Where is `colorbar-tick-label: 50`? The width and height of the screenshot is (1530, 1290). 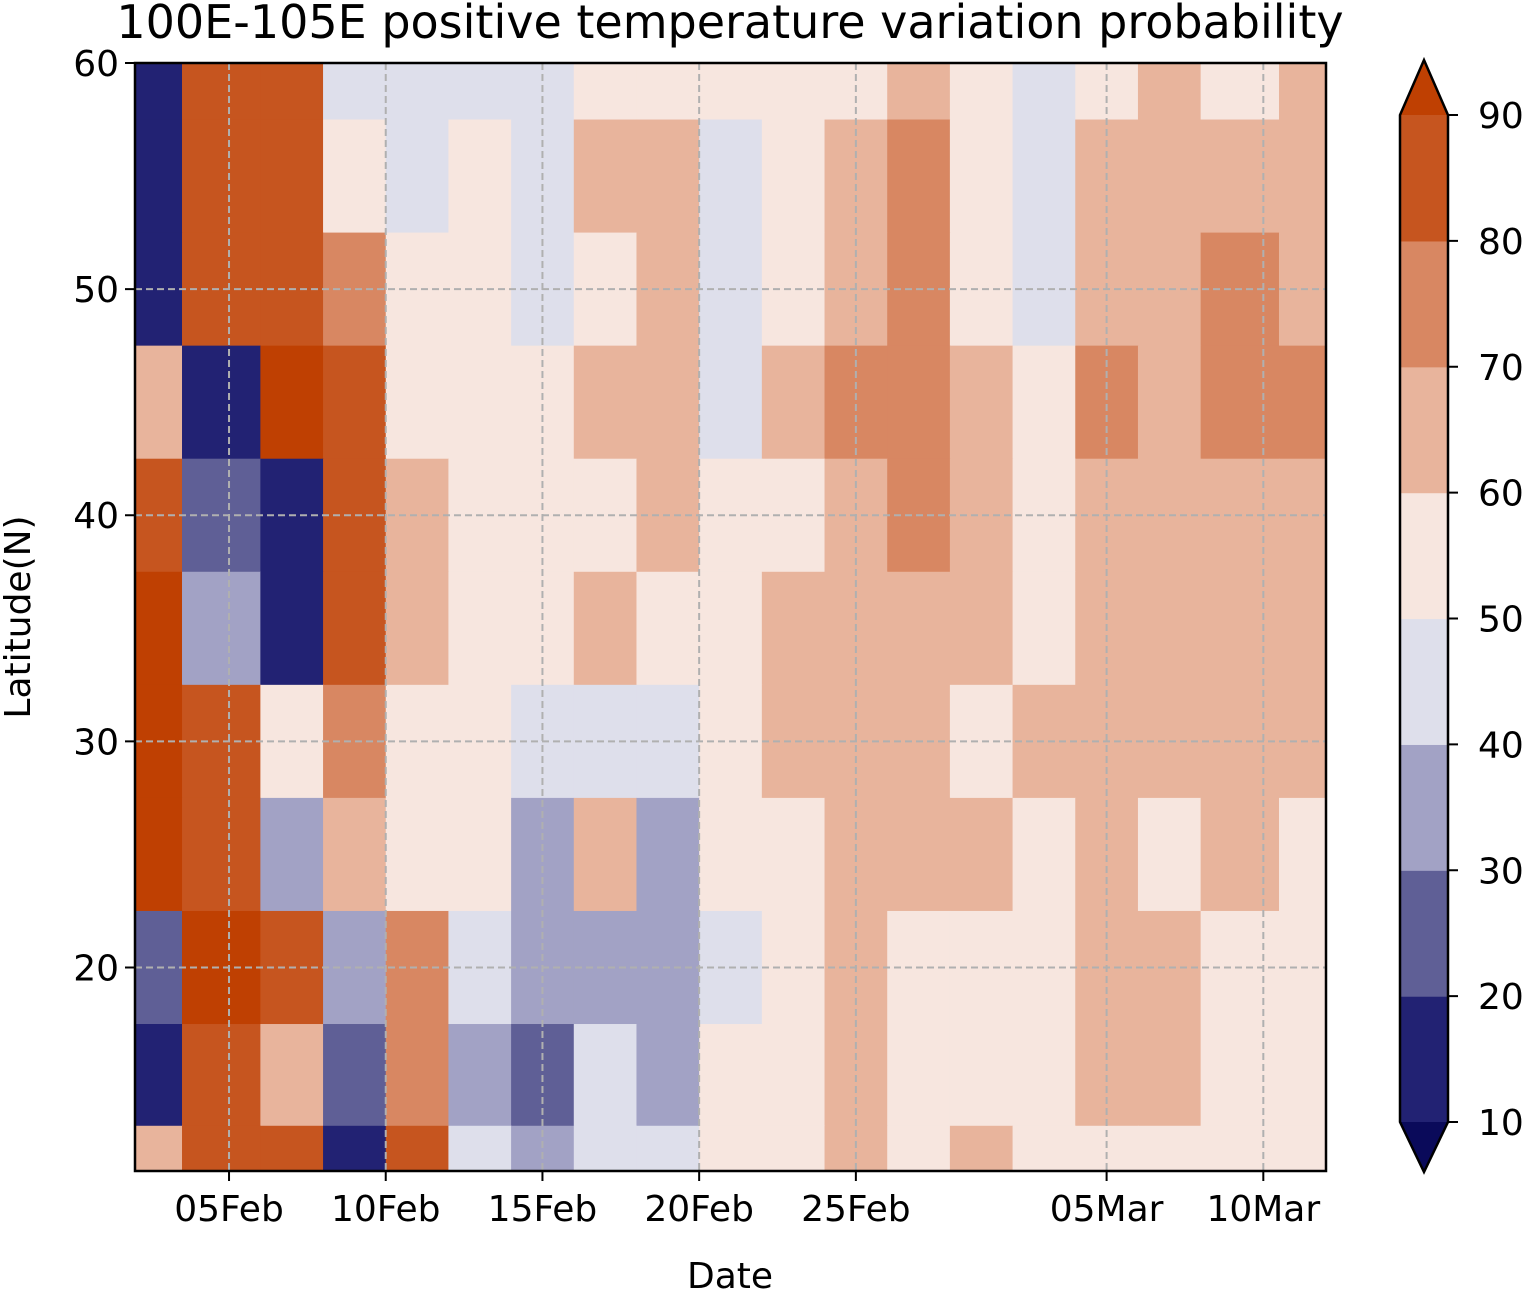
colorbar-tick-label: 50 is located at coordinates (1501, 620).